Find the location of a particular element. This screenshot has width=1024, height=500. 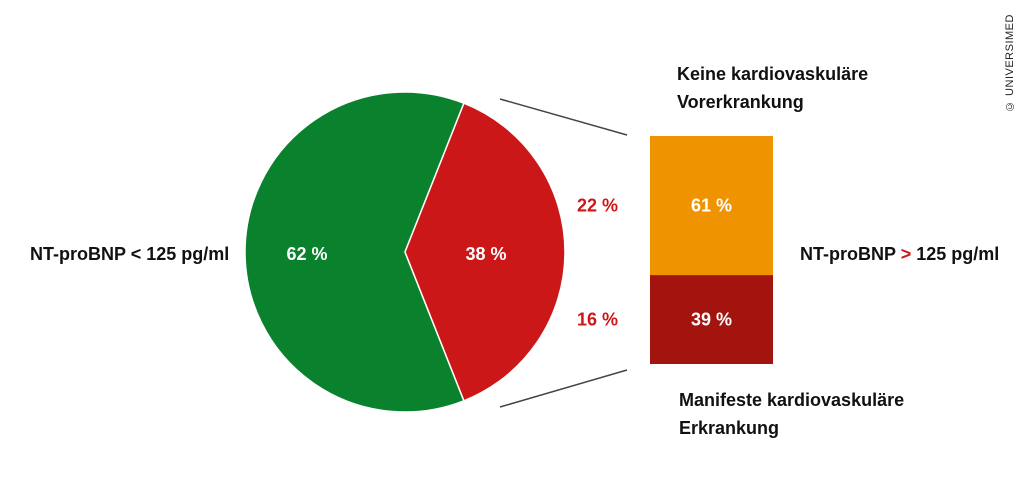

pie-slice-low is located at coordinates (354, 252).